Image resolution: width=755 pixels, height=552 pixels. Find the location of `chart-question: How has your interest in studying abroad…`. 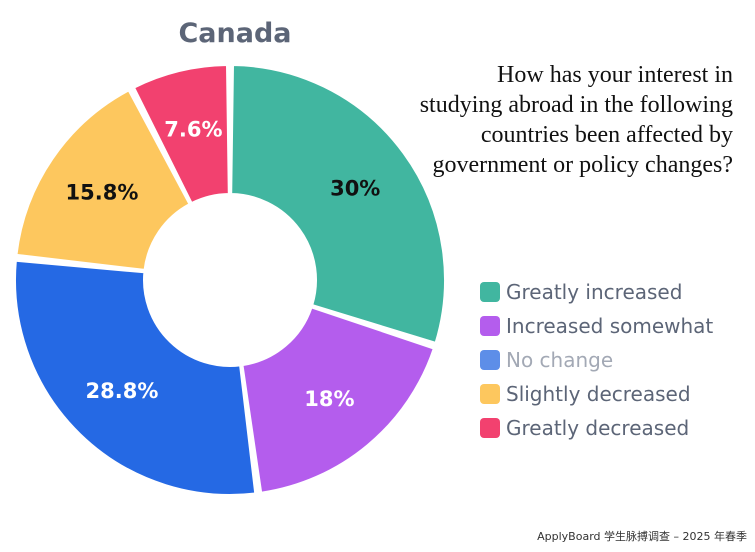

chart-question: How has your interest in studying abroad… is located at coordinates (576, 120).